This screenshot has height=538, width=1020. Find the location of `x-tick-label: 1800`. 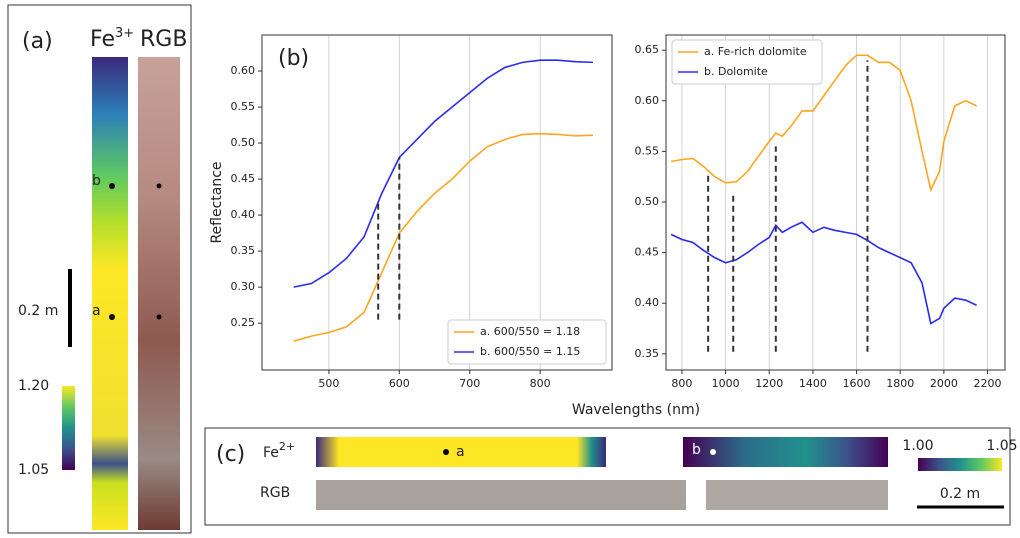

x-tick-label: 1800 is located at coordinates (900, 383).